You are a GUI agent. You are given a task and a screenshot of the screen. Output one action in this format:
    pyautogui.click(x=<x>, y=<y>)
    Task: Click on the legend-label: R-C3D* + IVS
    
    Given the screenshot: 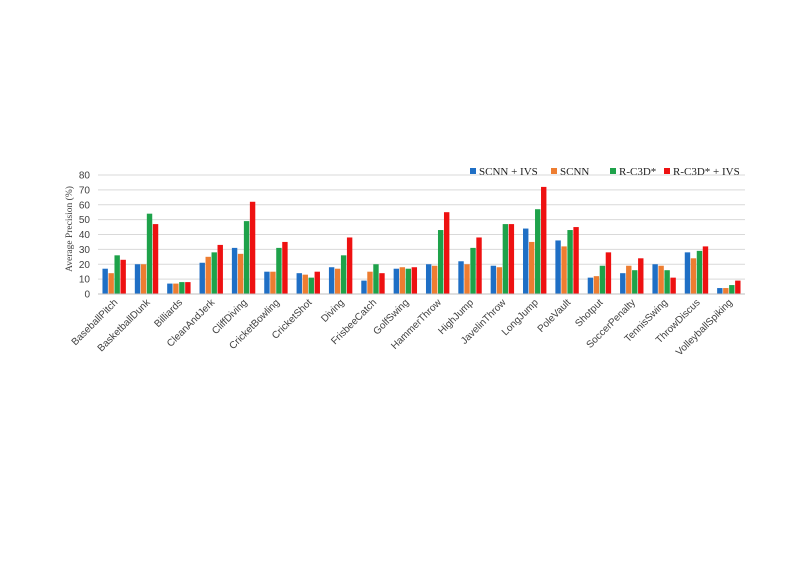 What is the action you would take?
    pyautogui.click(x=706, y=172)
    